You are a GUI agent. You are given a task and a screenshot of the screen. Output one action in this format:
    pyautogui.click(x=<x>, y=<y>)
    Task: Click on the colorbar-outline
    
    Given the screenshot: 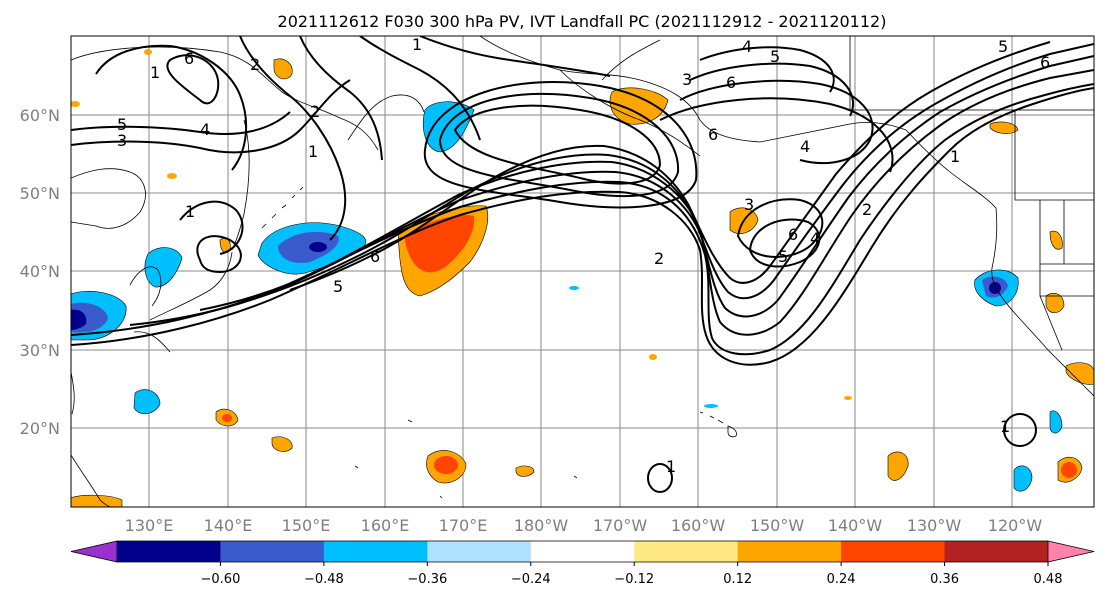 What is the action you would take?
    pyautogui.click(x=582, y=551)
    